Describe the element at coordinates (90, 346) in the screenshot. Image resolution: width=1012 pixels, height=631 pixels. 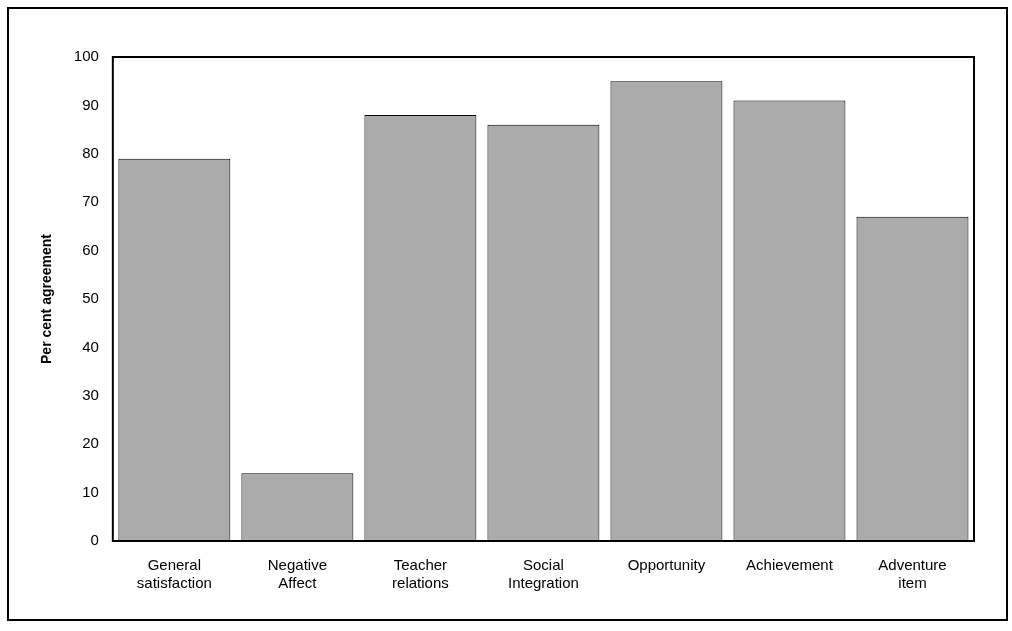
I see `y-tick-label: 40` at that location.